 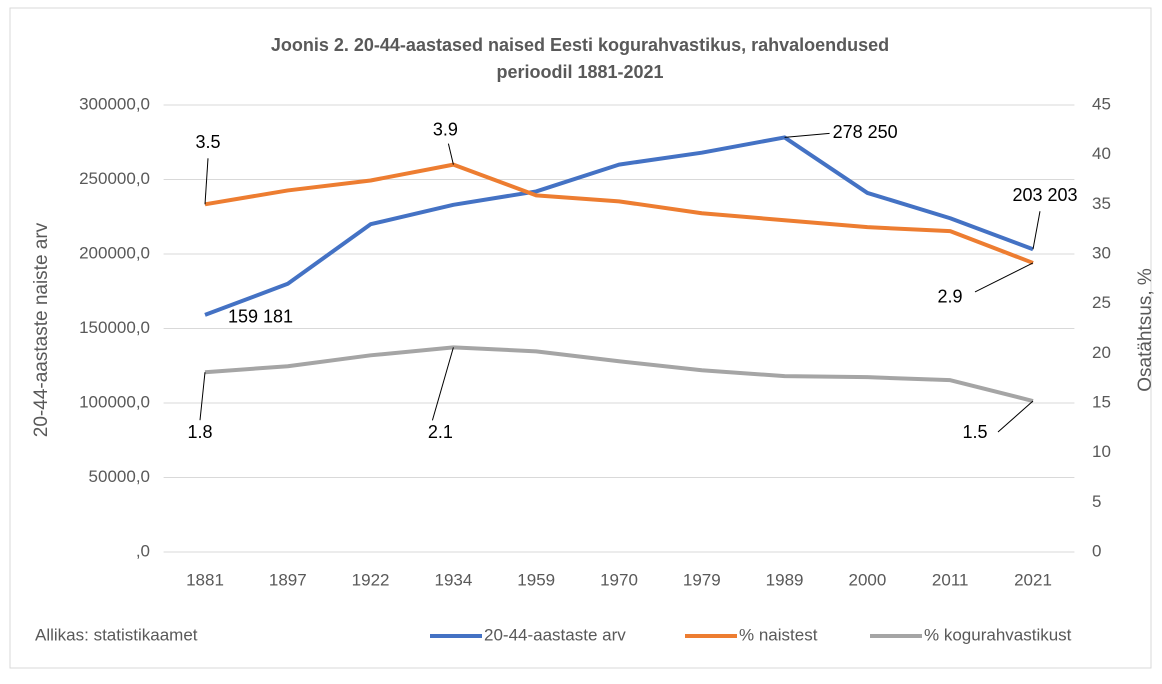 I want to click on data-label: 278 250, so click(x=865, y=132).